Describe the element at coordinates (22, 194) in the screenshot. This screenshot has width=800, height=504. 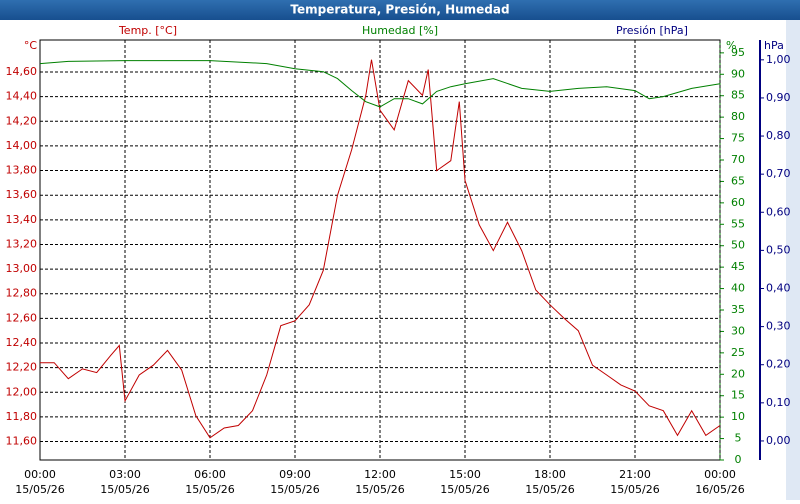
I see `y-tick-label: 13,60` at that location.